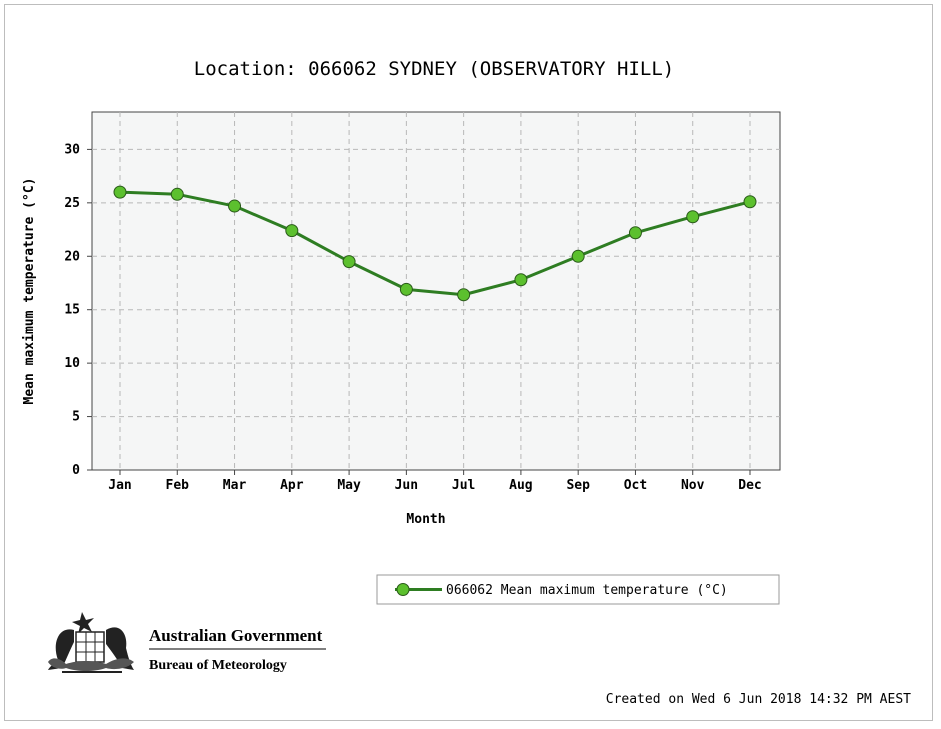 This screenshot has width=941, height=729. I want to click on x-tick-label: Apr, so click(292, 485).